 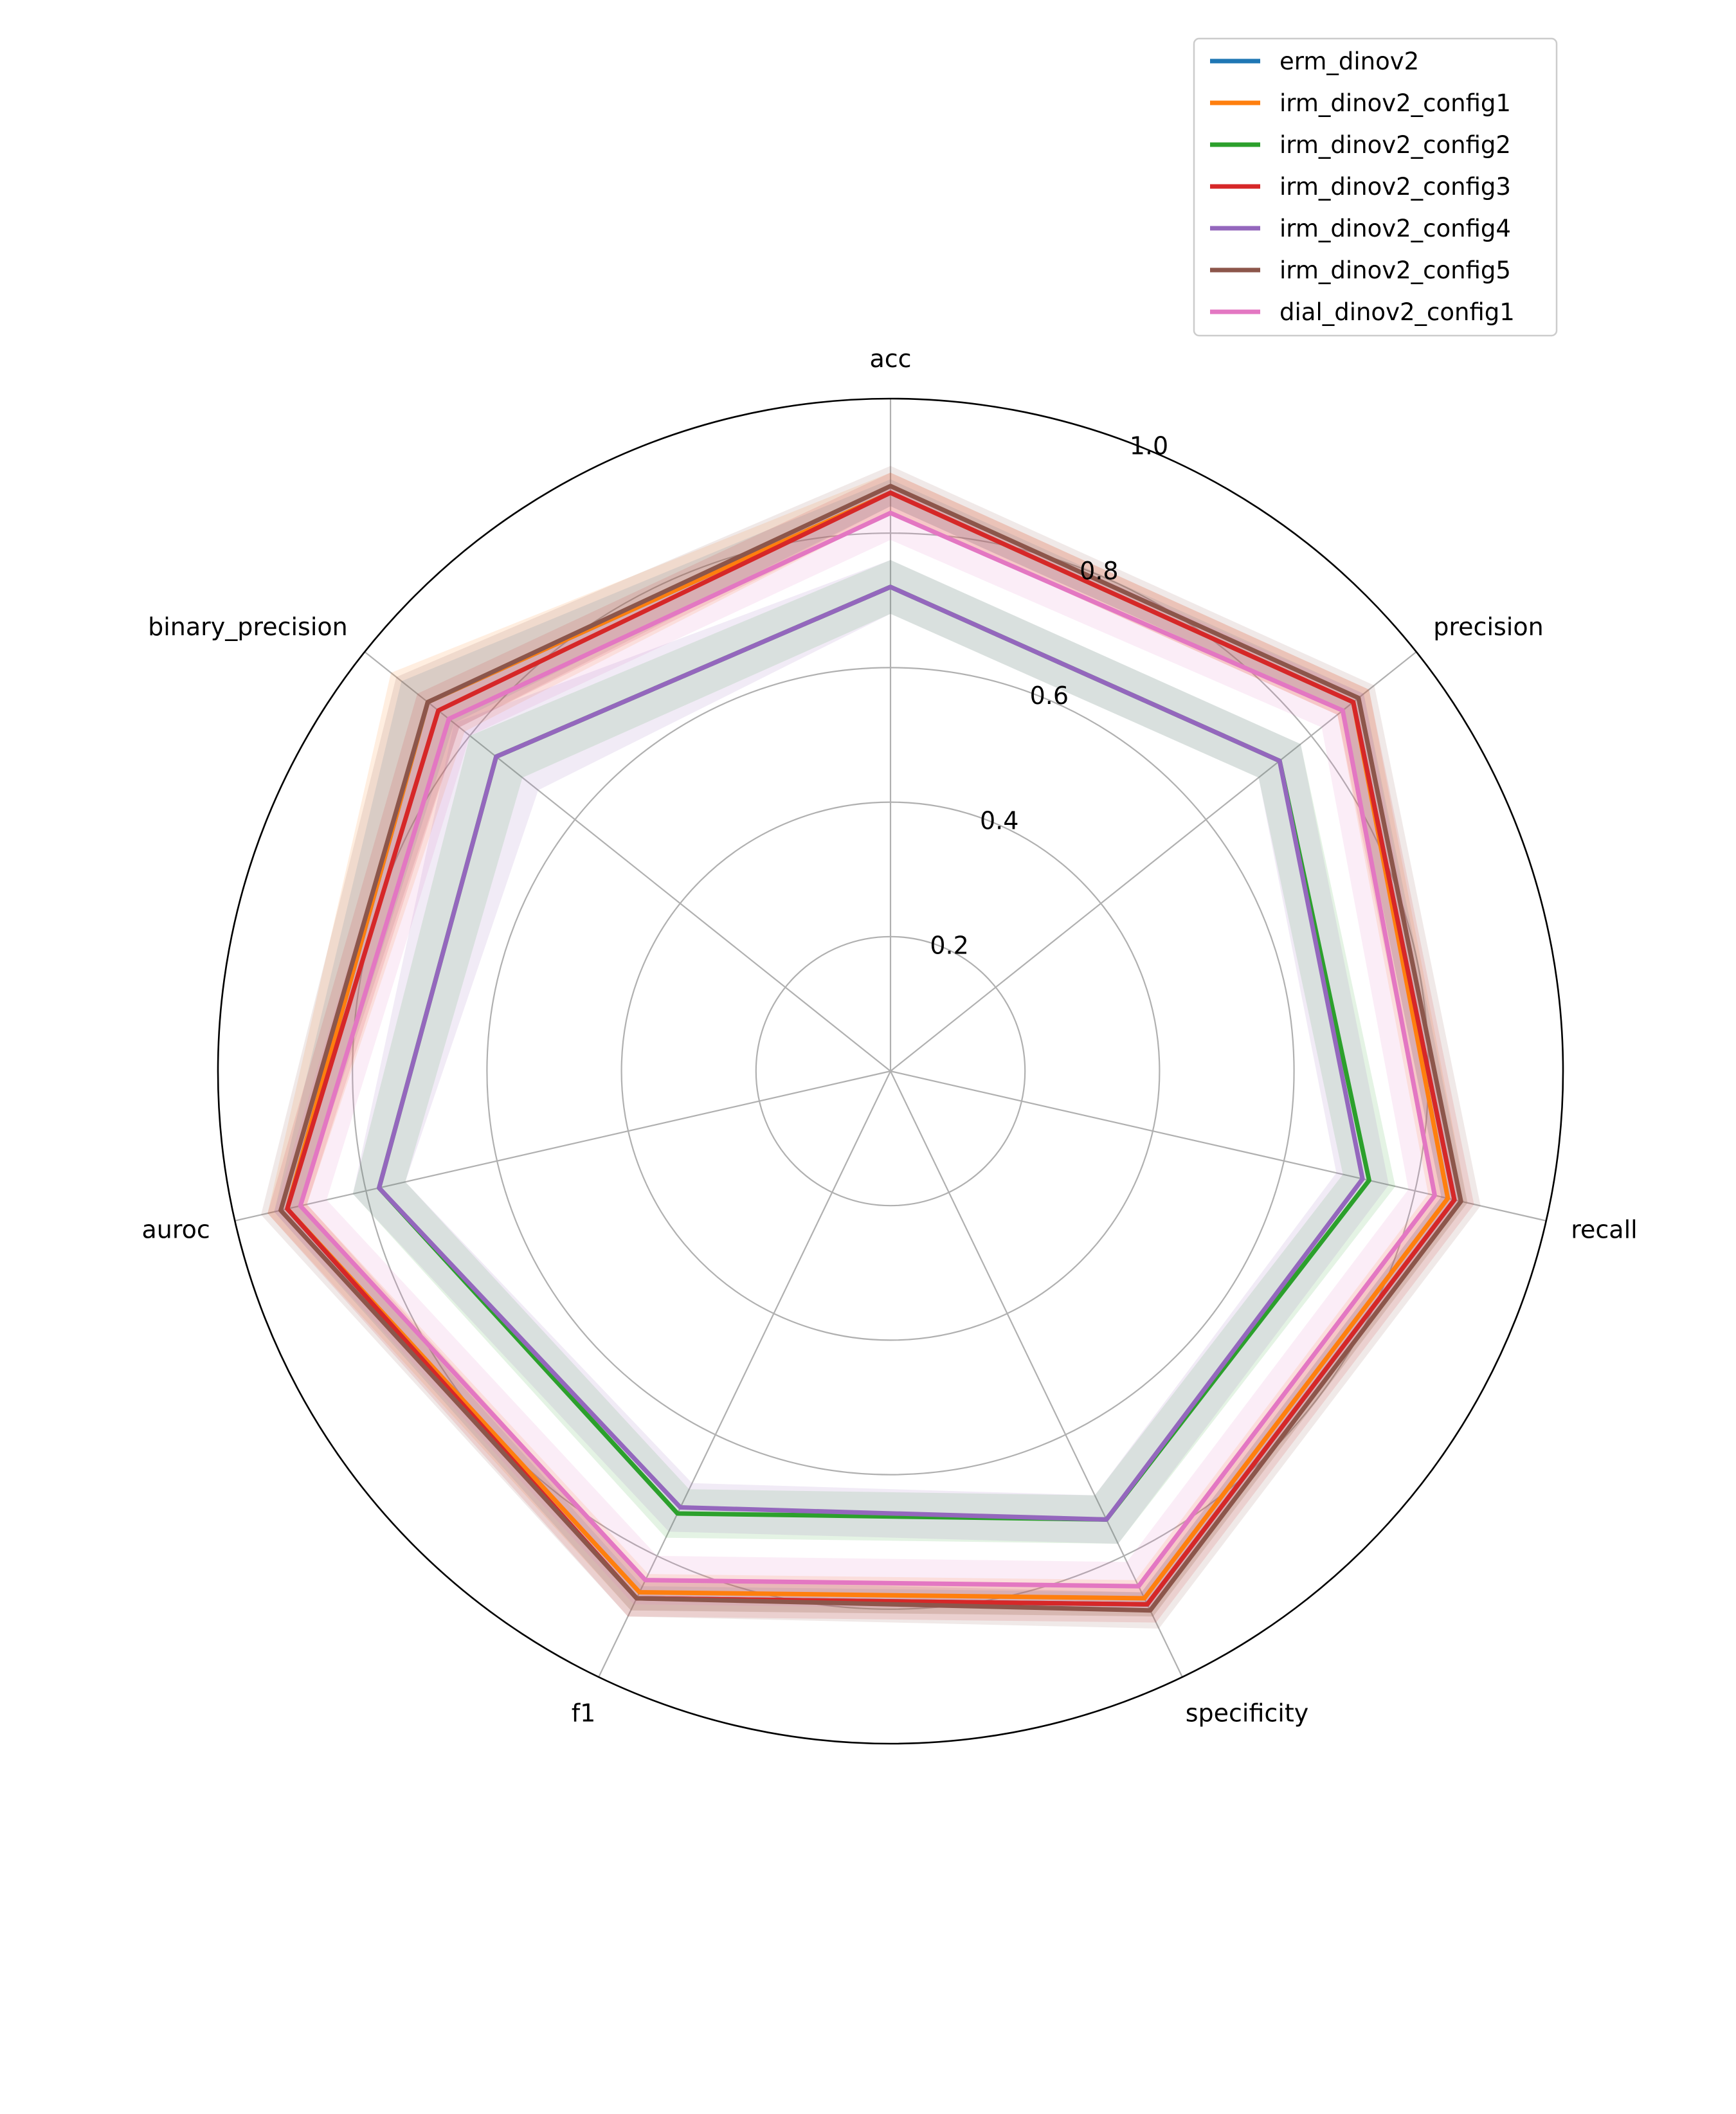 I want to click on axis-label-acc: acc, so click(x=890, y=359).